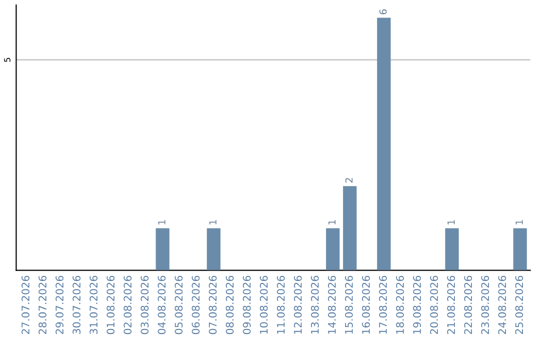  I want to click on x-tick-label: 05.08.2026, so click(178, 305).